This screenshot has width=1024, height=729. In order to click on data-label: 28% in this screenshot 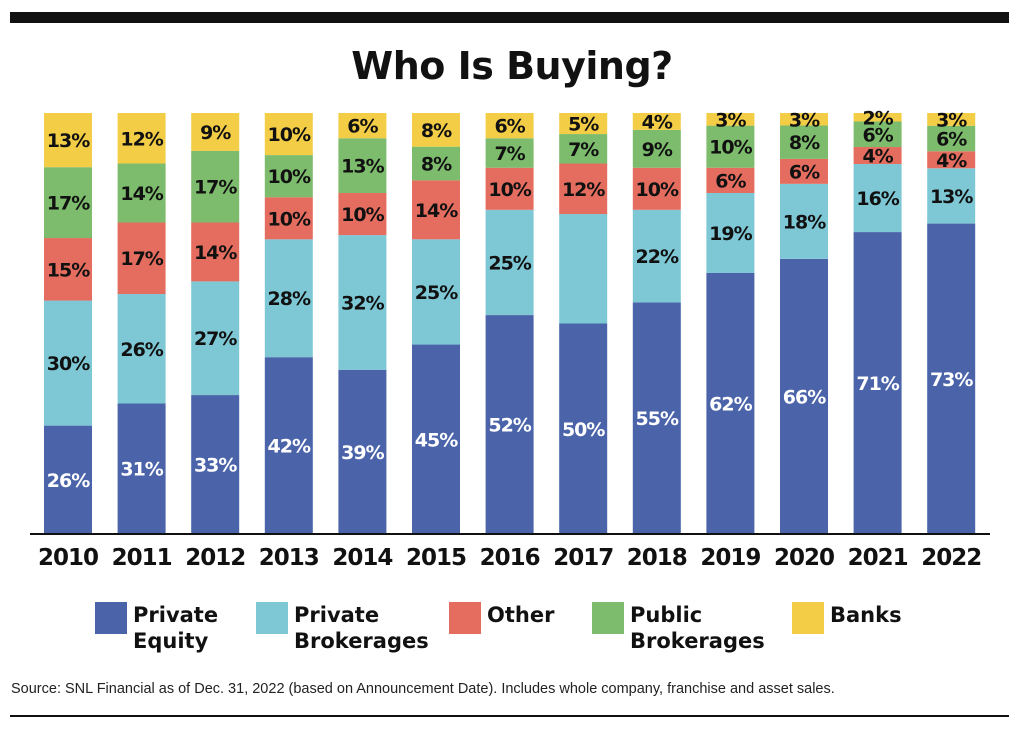, I will do `click(289, 299)`.